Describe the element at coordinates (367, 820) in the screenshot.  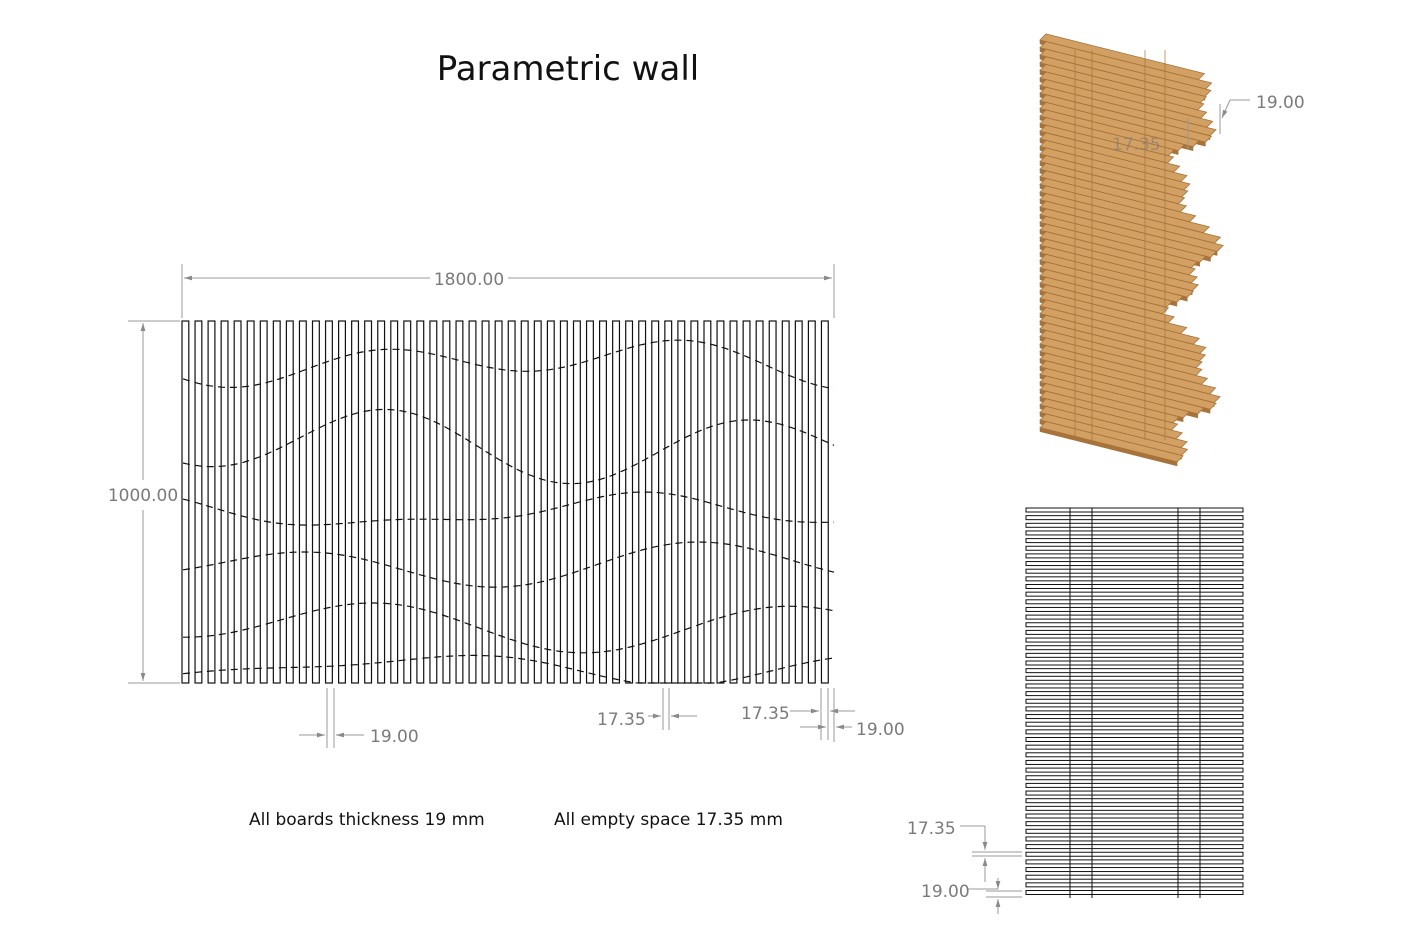
I see `boards-thickness-note: All boards thickness 19 mm` at that location.